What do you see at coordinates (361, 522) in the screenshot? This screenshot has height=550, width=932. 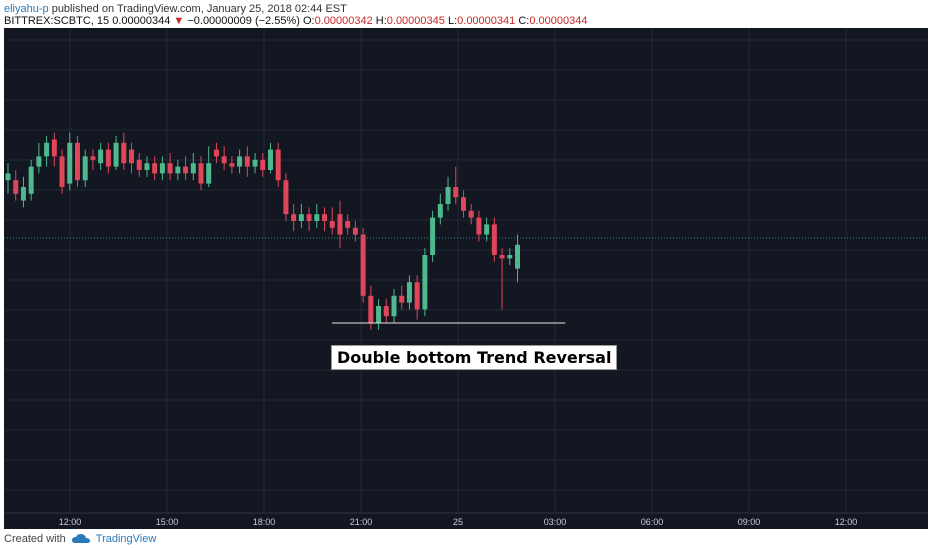 I see `x-tick-label: 21:00` at bounding box center [361, 522].